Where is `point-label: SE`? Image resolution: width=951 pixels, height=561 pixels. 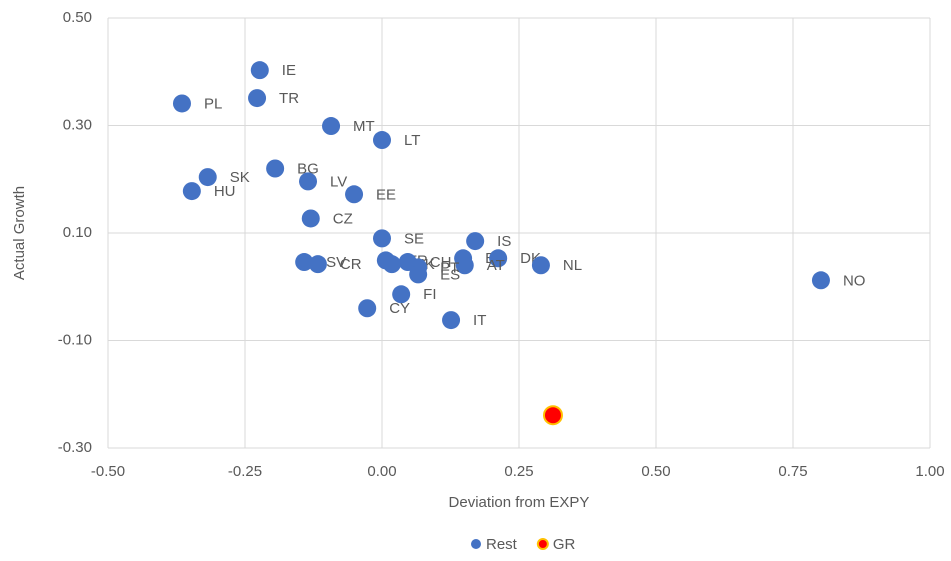 point-label: SE is located at coordinates (414, 238).